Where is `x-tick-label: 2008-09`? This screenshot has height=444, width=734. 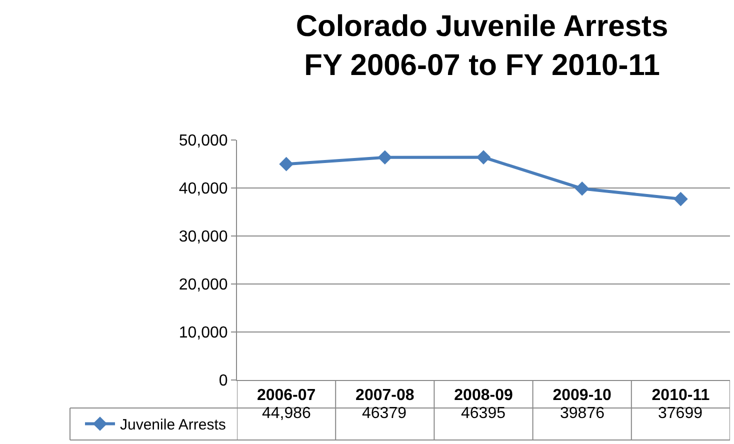 x-tick-label: 2008-09 is located at coordinates (483, 395).